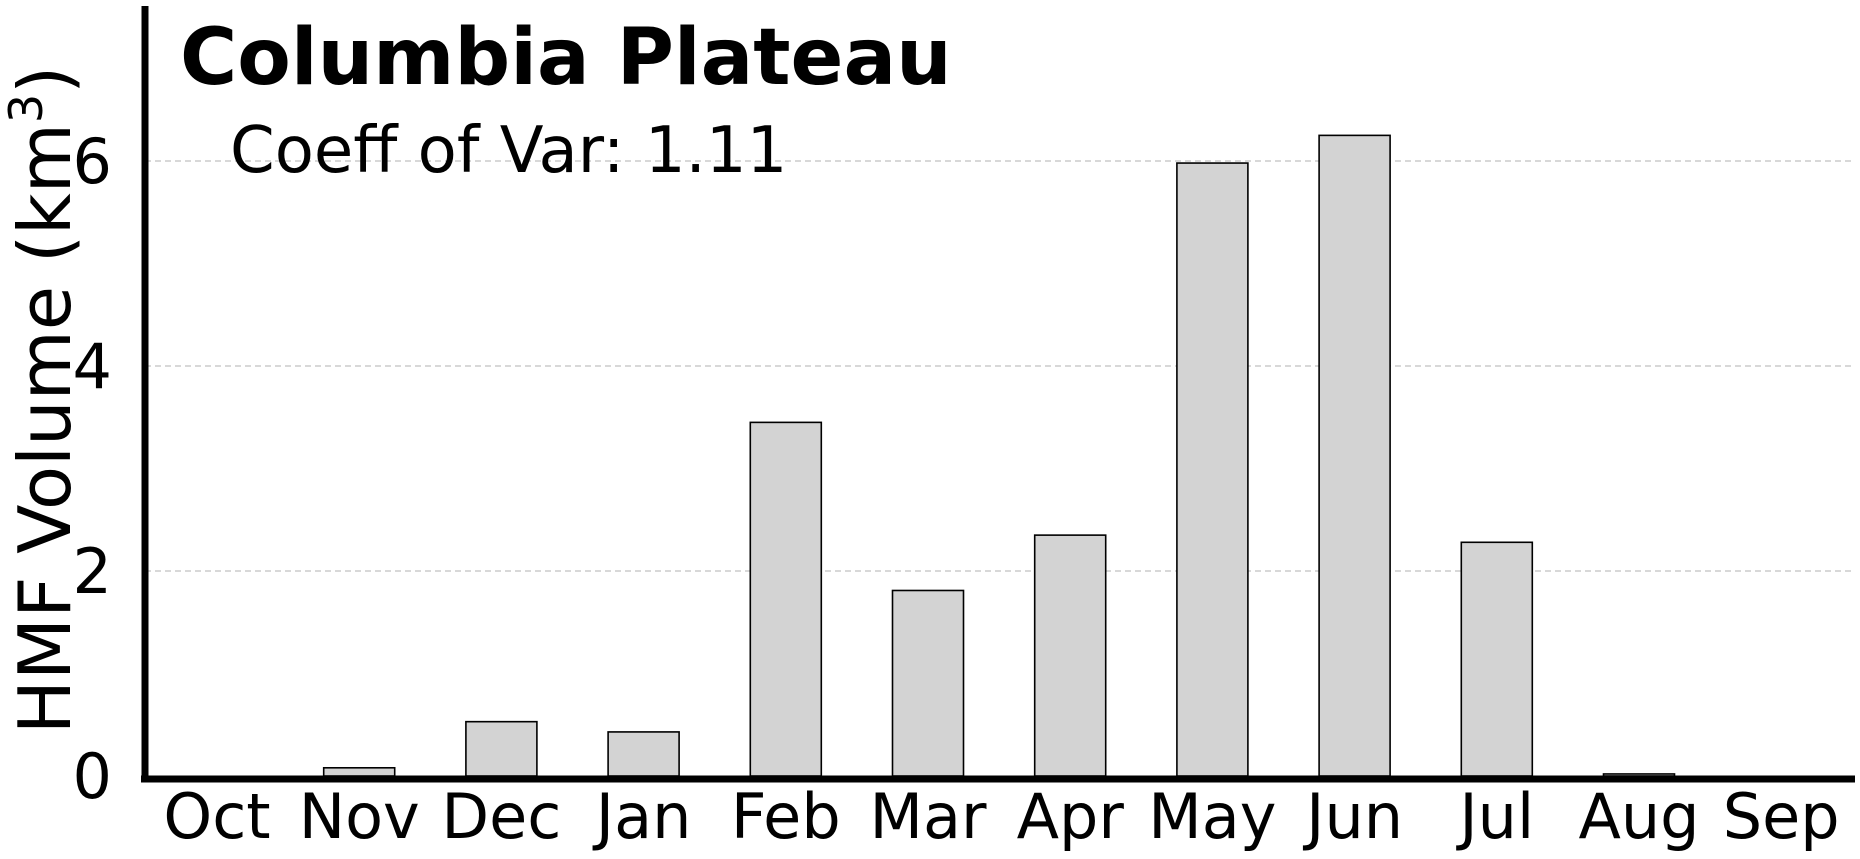 The width and height of the screenshot is (1860, 859). I want to click on bar-mar, so click(928, 683).